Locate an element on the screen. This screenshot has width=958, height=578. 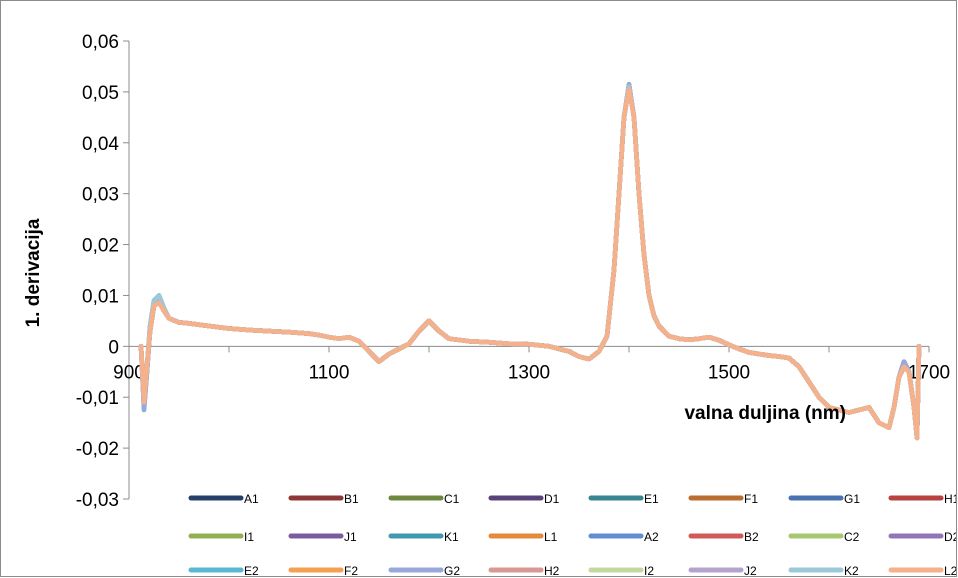
legend-label: I2 is located at coordinates (649, 570).